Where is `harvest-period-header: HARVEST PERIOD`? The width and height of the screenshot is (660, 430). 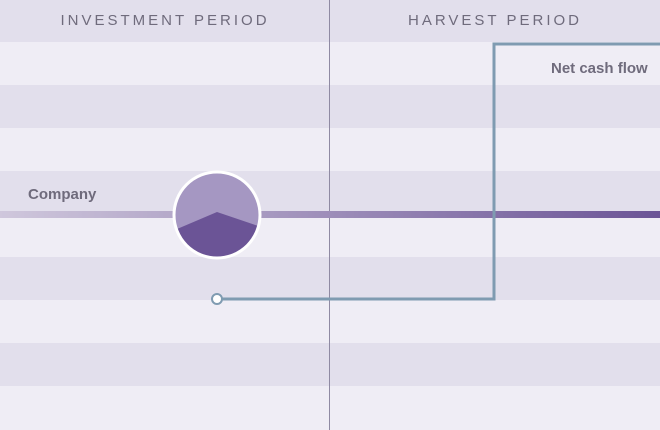 harvest-period-header: HARVEST PERIOD is located at coordinates (495, 20).